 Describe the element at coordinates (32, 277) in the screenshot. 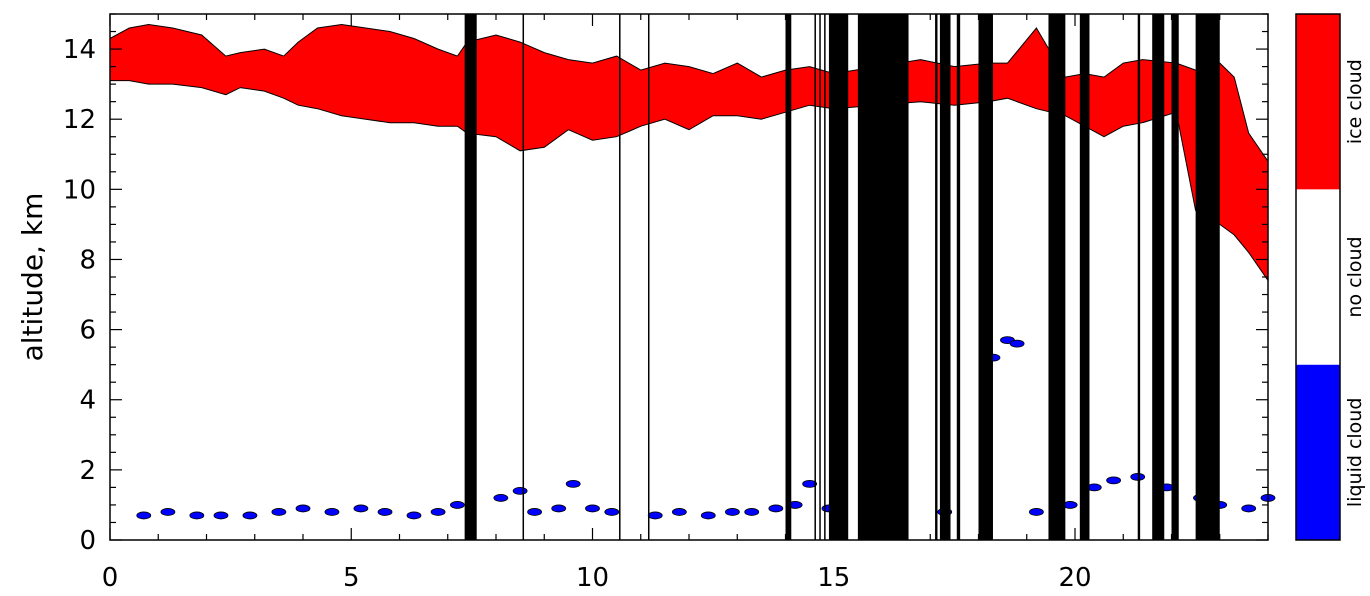

I see `y-axis-title: altitude, km` at that location.